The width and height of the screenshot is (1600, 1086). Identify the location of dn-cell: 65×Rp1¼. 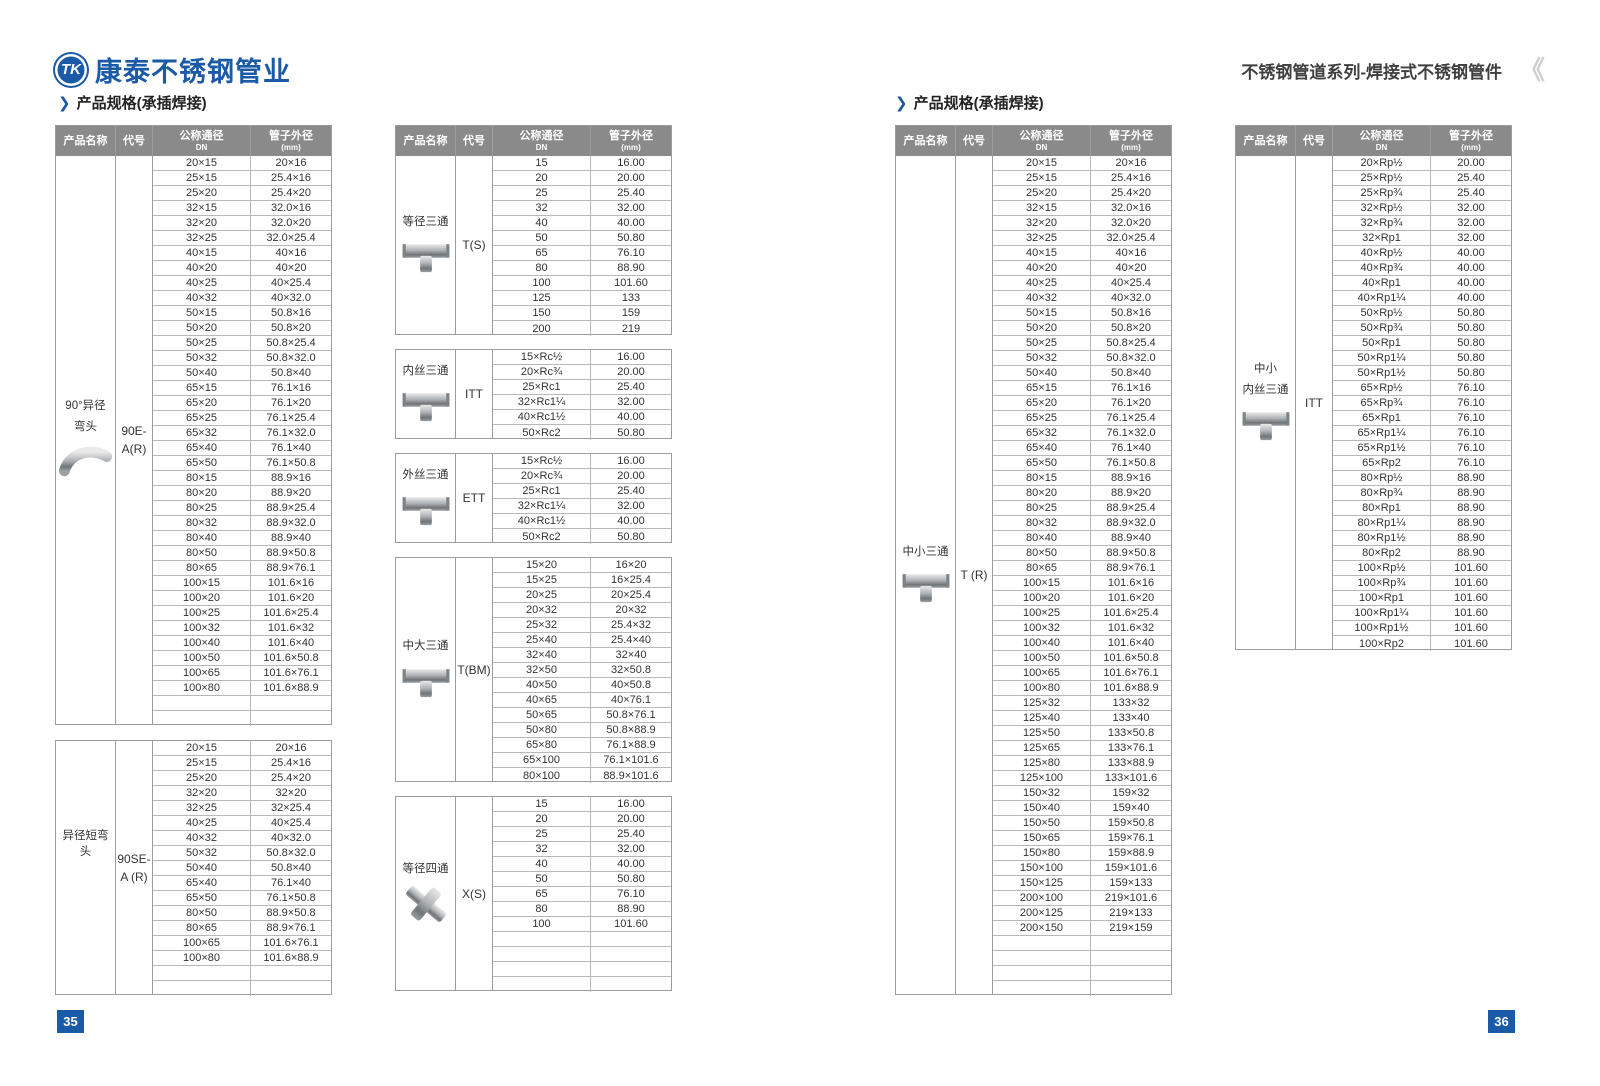
(1382, 433).